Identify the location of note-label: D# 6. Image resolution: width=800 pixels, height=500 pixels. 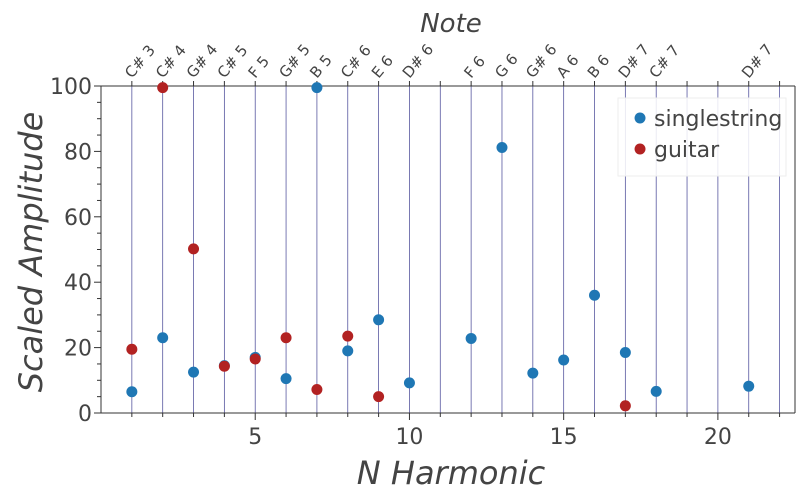
(418, 61).